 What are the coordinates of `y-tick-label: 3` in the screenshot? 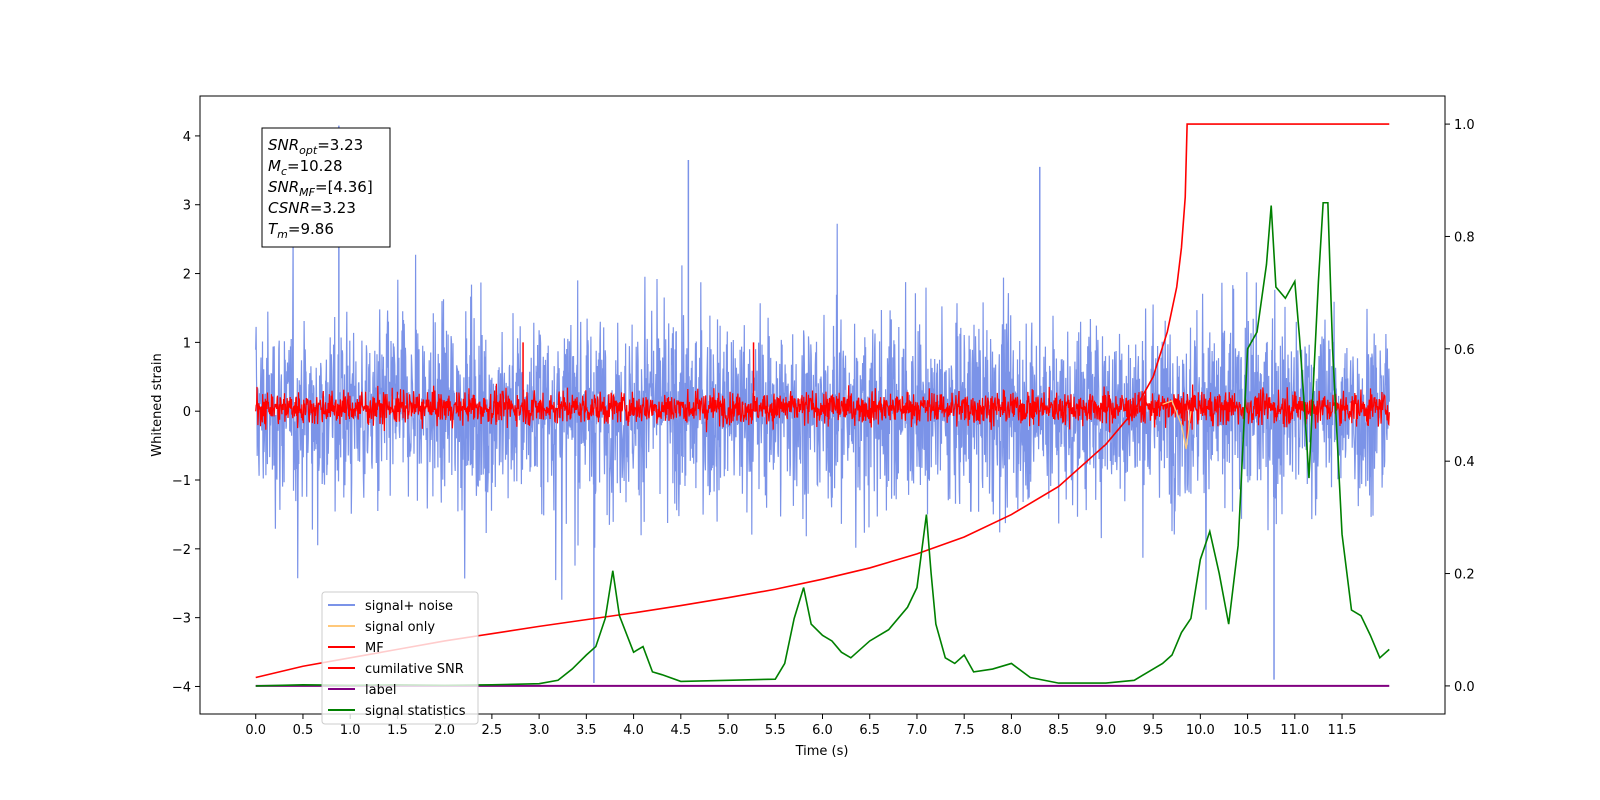 It's located at (187, 206).